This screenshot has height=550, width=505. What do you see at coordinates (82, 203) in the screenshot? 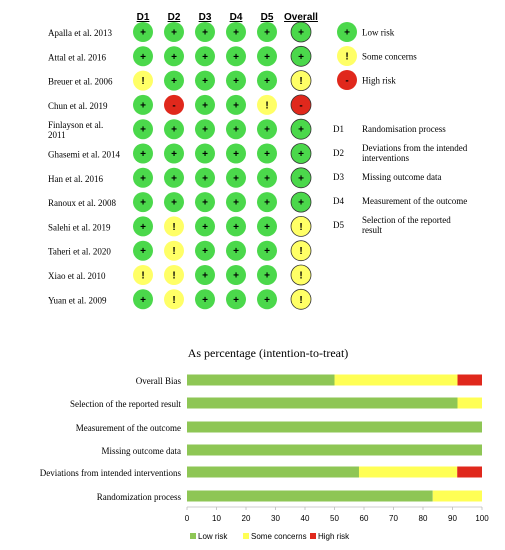
I see `study-label-ranoux-et-al-2008: Ranoux et al. 2008` at bounding box center [82, 203].